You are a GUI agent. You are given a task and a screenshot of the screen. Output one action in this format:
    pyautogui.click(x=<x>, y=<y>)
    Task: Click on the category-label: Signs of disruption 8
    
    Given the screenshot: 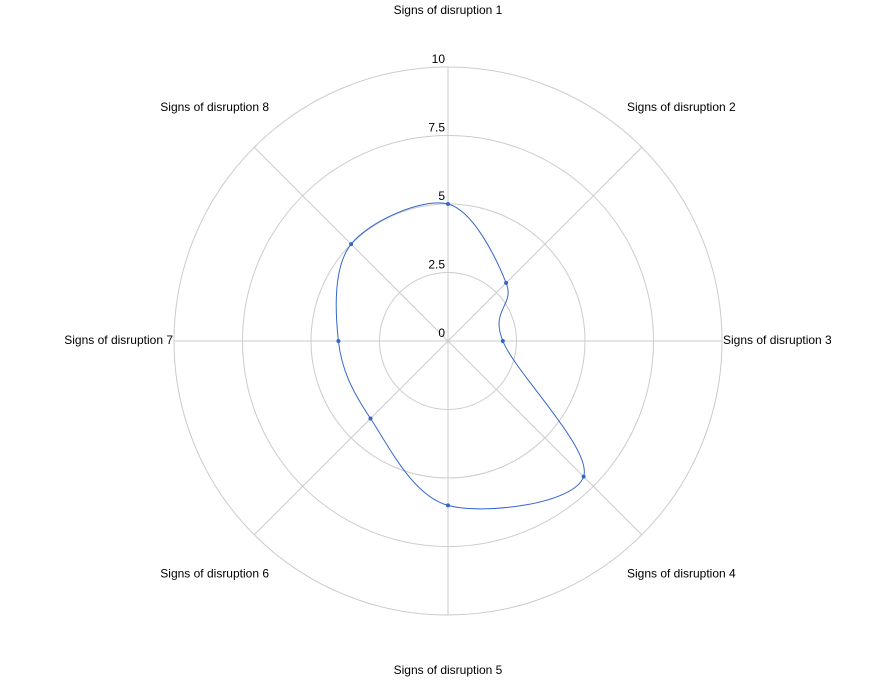 What is the action you would take?
    pyautogui.click(x=214, y=107)
    